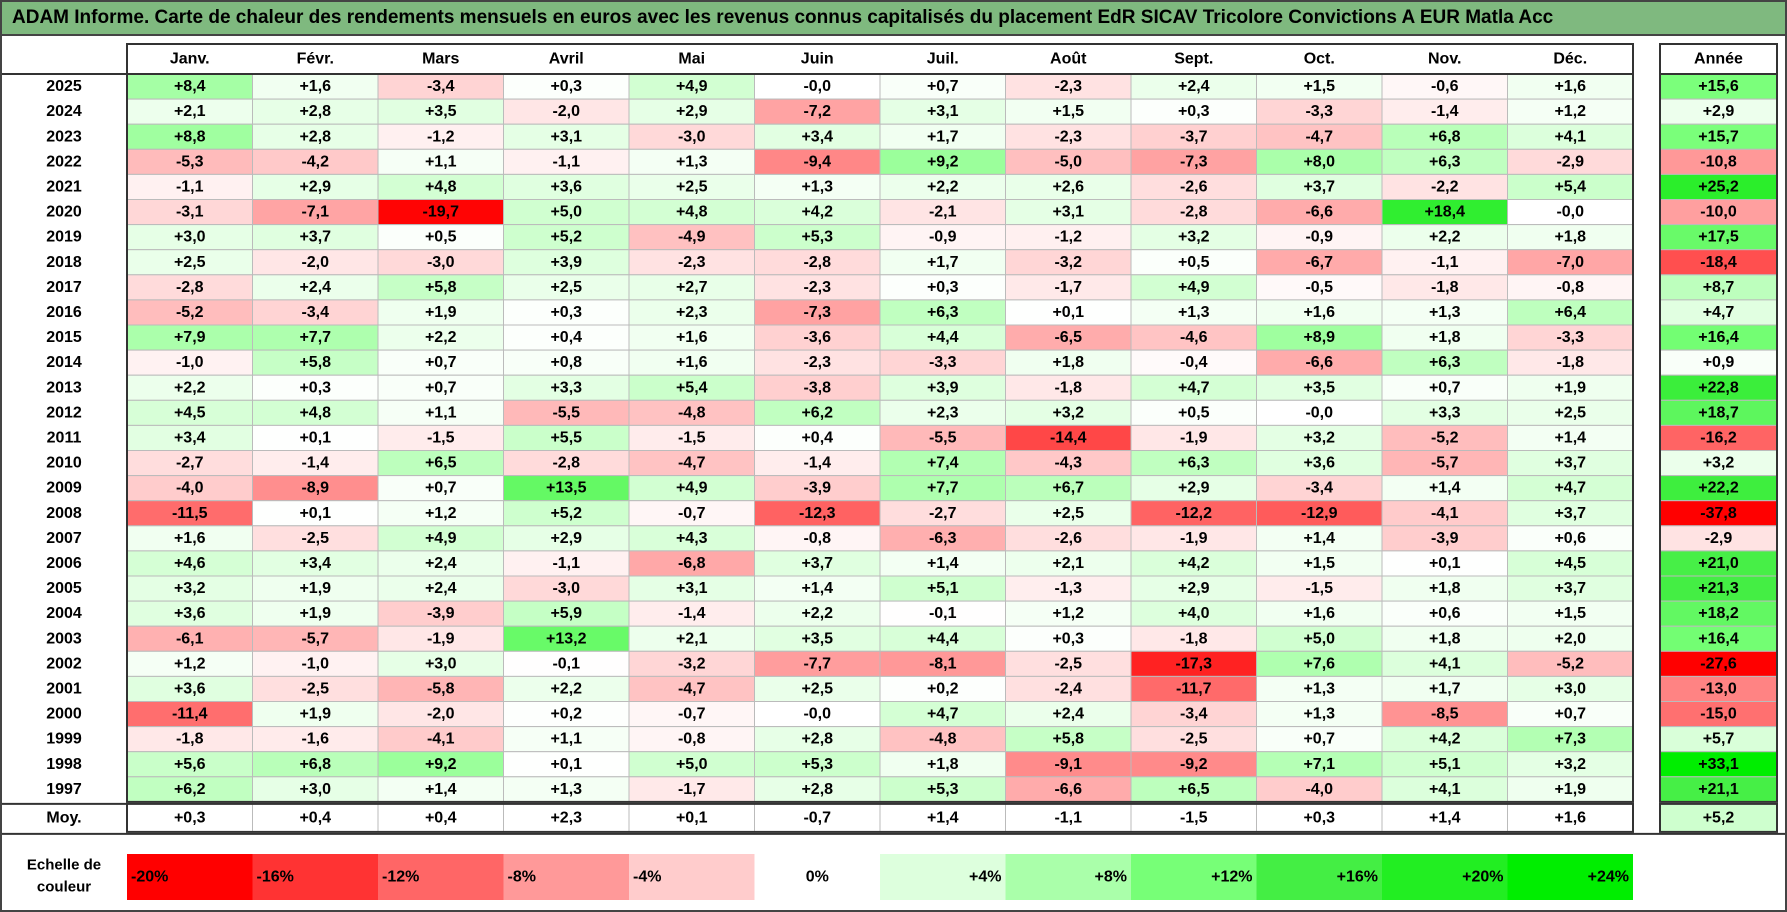 The width and height of the screenshot is (1787, 912). I want to click on heatmap-cell-value: -4,1, so click(1445, 513).